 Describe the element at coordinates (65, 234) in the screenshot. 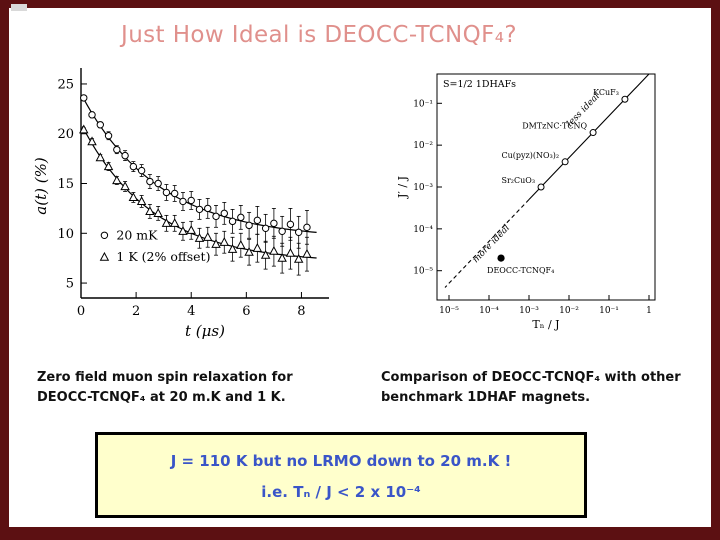

I see `y-tick-label: 10` at that location.